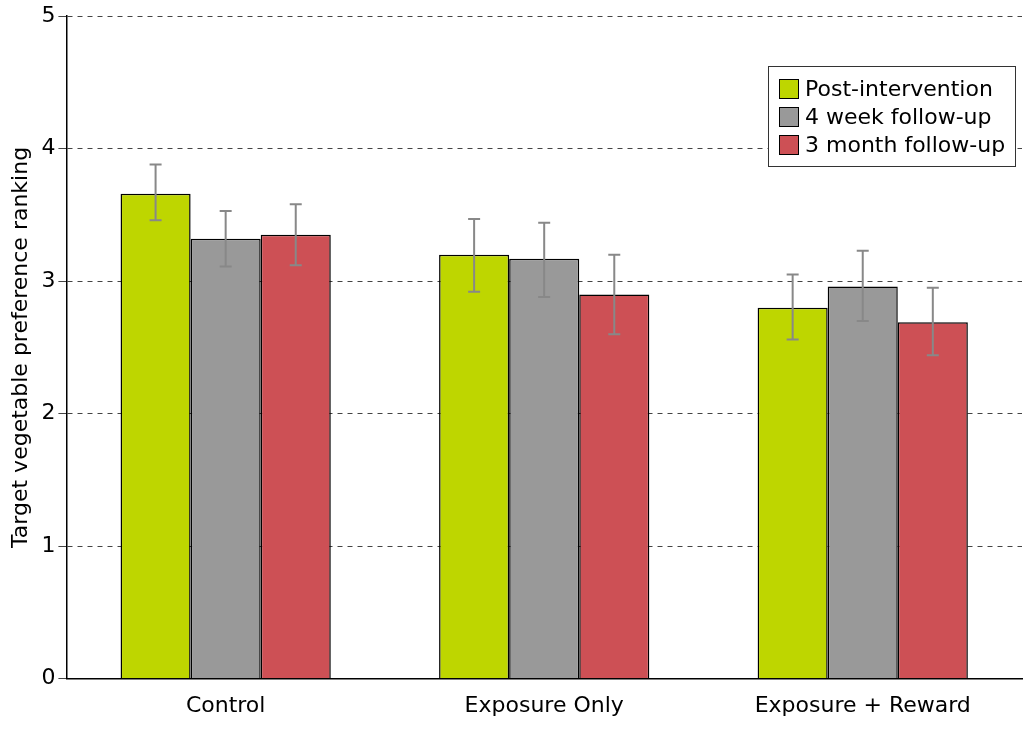 Image resolution: width=1026 pixels, height=737 pixels. Describe the element at coordinates (225, 704) in the screenshot. I see `x-tick-label: Control` at that location.